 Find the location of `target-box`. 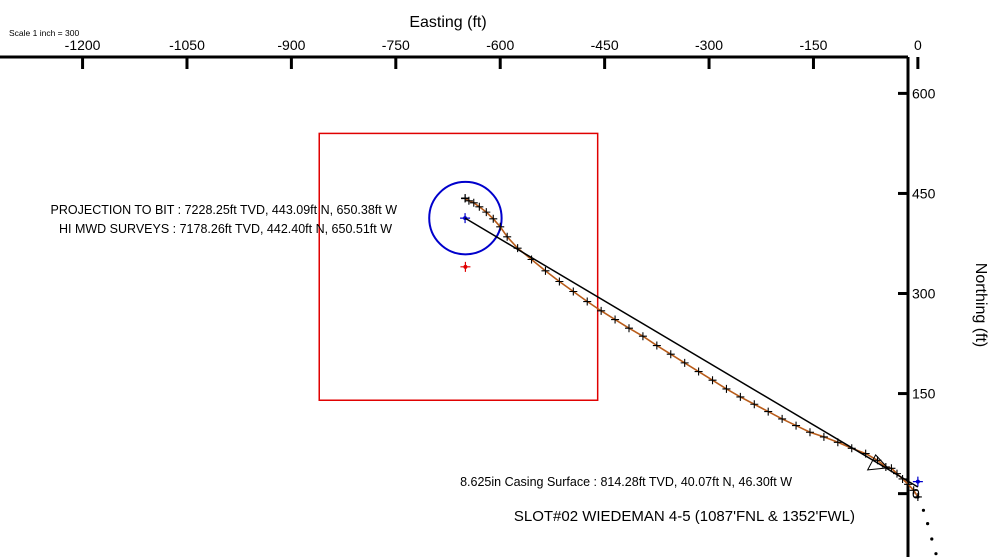

target-box is located at coordinates (458, 266).